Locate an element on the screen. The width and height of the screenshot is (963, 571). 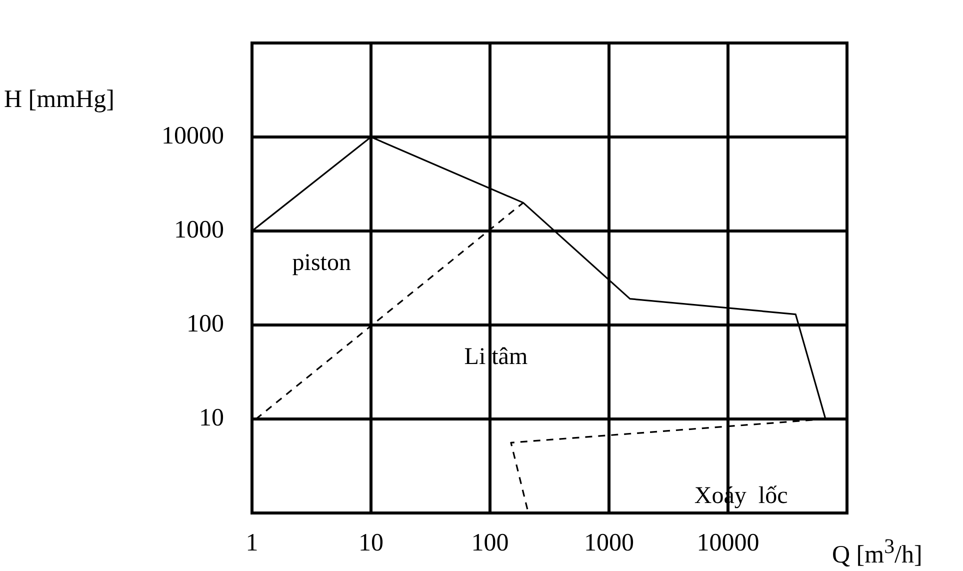
y-tick-label: 10000 is located at coordinates (193, 136).